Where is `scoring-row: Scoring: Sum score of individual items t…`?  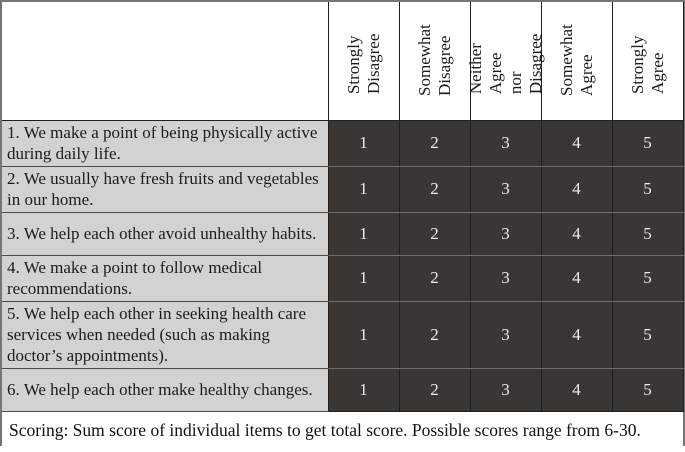 scoring-row: Scoring: Sum score of individual items t… is located at coordinates (342, 431).